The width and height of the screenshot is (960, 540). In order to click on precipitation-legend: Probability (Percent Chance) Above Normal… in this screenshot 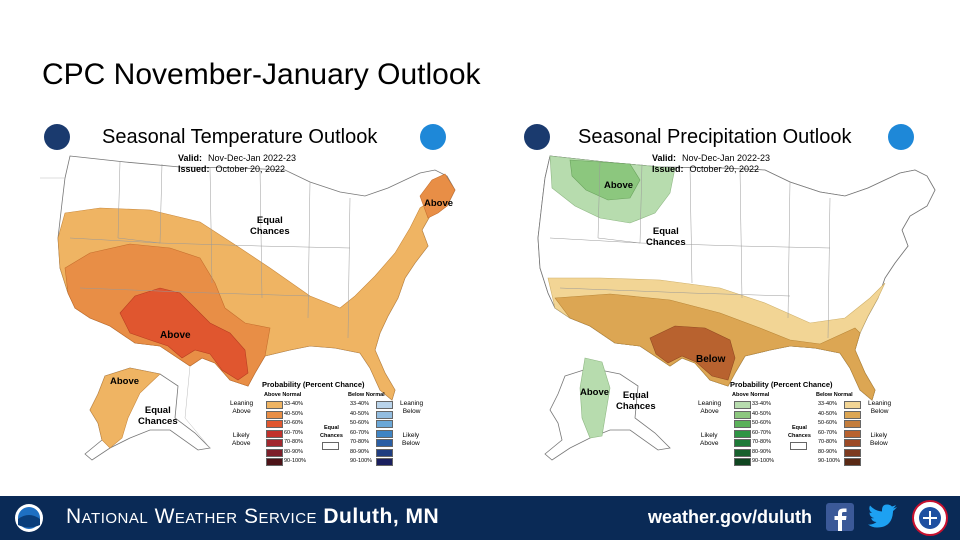, I will do `click(798, 430)`.